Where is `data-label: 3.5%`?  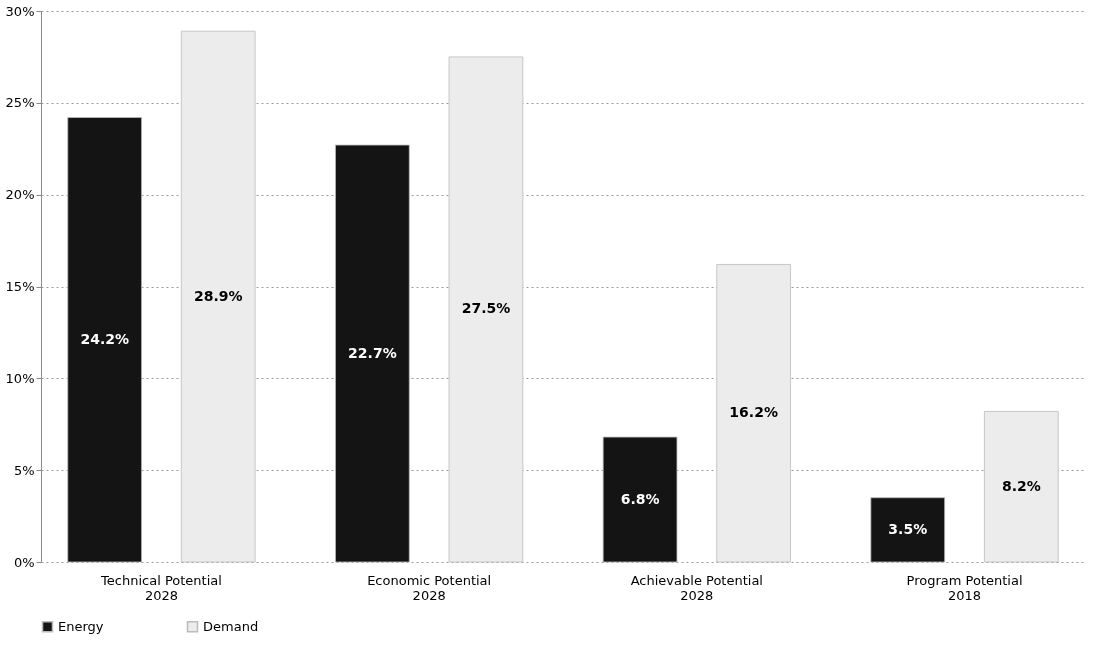
data-label: 3.5% is located at coordinates (908, 528).